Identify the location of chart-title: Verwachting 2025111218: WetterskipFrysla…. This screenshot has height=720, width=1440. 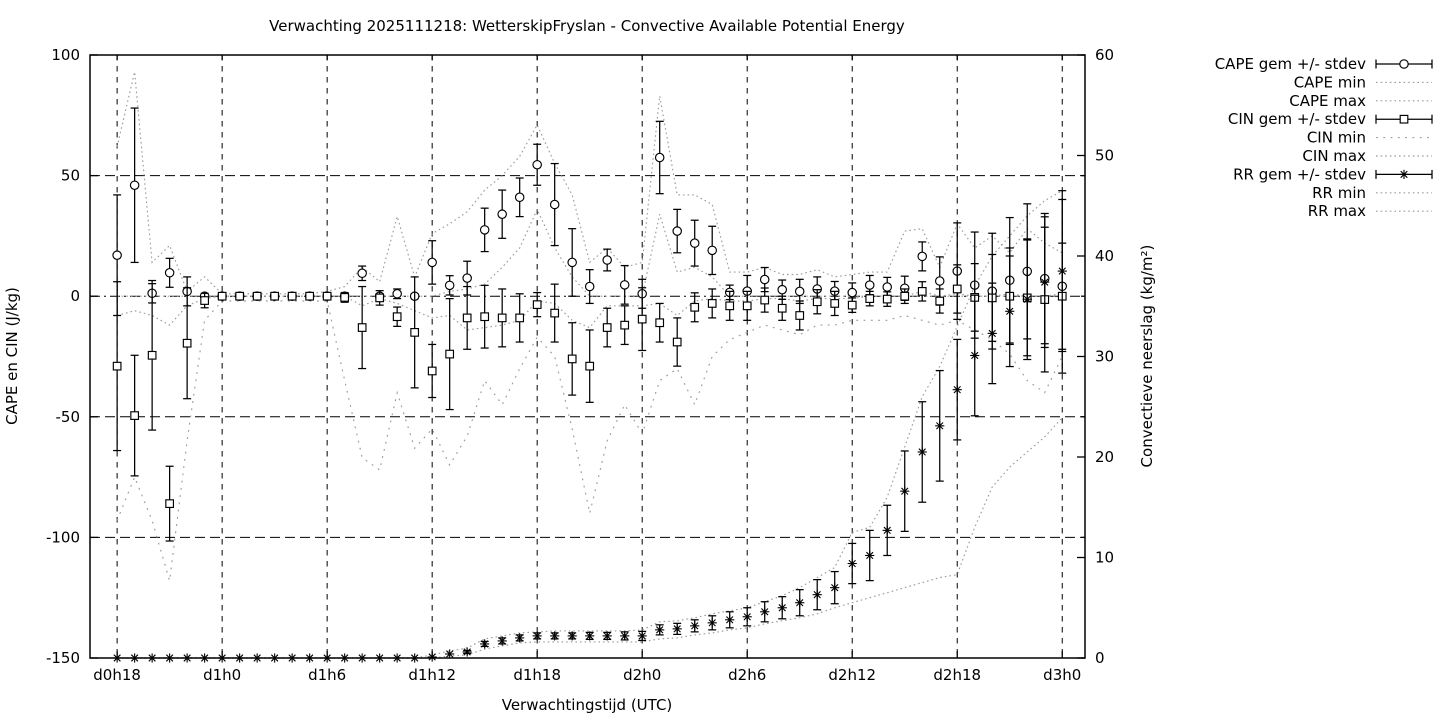
(587, 26).